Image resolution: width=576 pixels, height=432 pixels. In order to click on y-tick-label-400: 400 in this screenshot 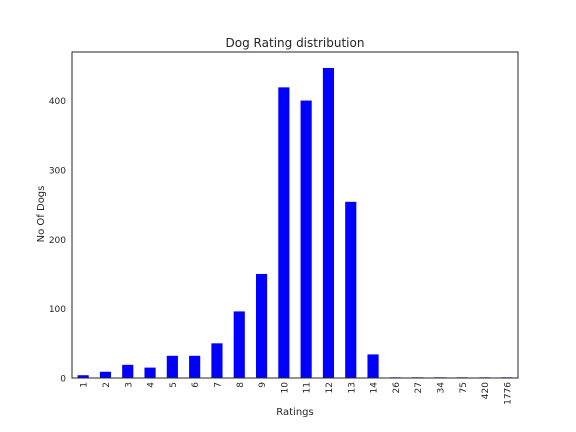, I will do `click(57, 102)`.